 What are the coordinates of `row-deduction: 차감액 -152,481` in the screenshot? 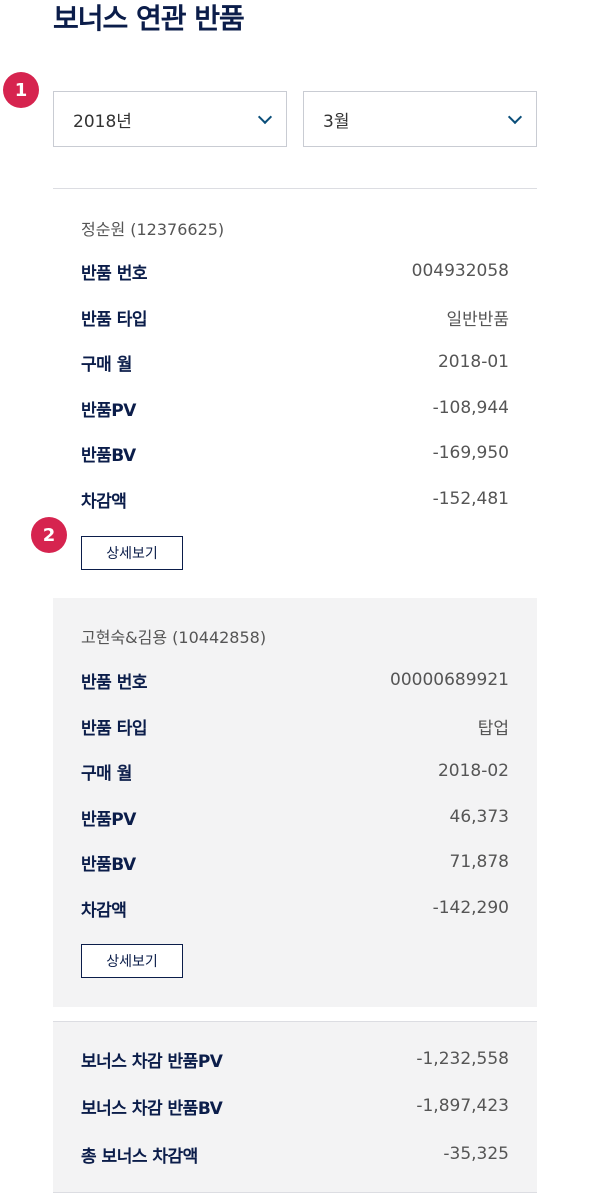 It's located at (295, 499).